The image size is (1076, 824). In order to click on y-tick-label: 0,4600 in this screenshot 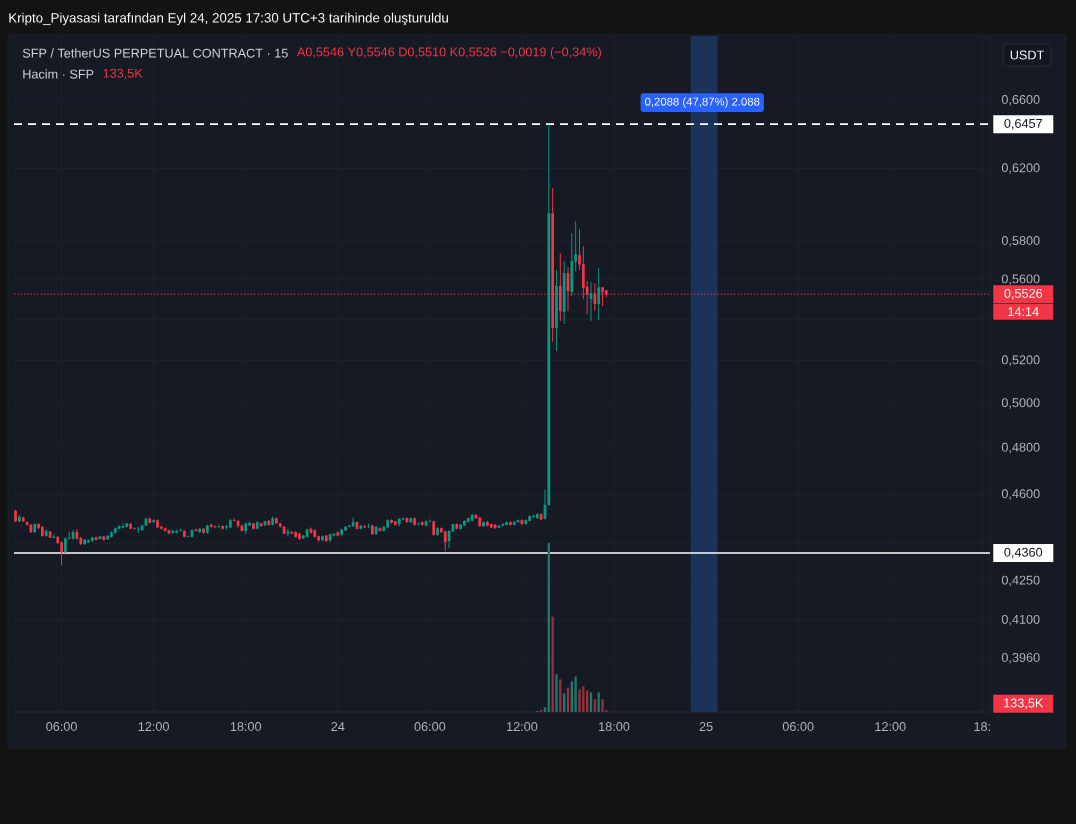, I will do `click(1020, 494)`.